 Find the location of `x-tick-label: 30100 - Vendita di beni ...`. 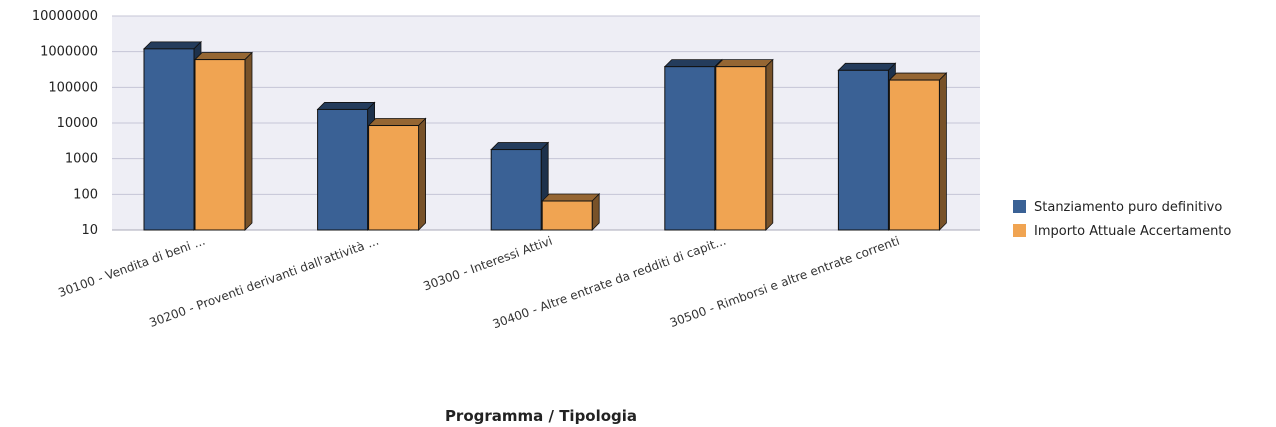

x-tick-label: 30100 - Vendita di beni ... is located at coordinates (131, 267).